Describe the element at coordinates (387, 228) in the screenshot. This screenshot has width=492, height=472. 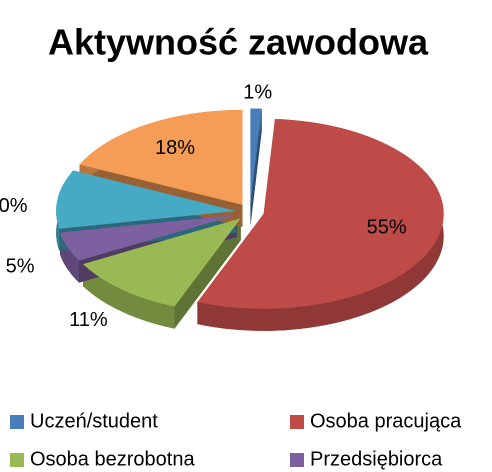
I see `data-label: 55%` at that location.